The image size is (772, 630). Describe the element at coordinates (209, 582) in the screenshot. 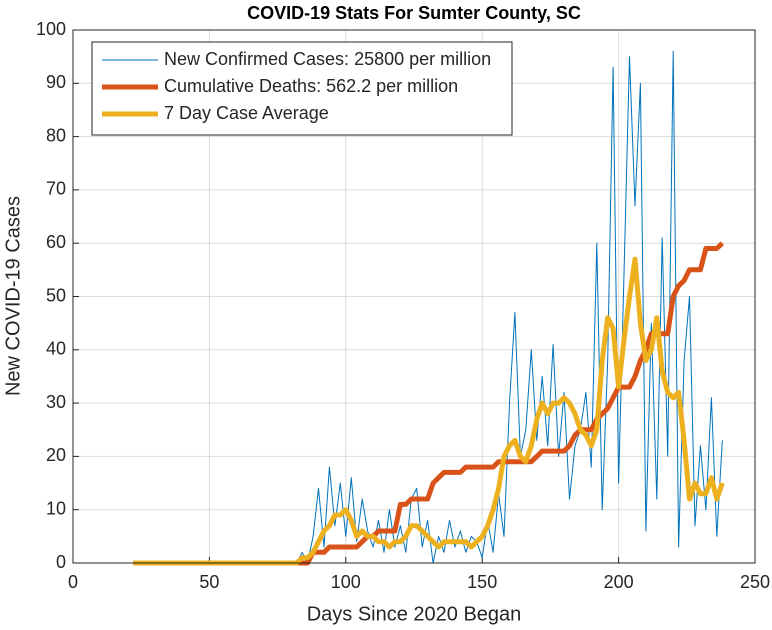

I see `x-tick-label: 50` at that location.